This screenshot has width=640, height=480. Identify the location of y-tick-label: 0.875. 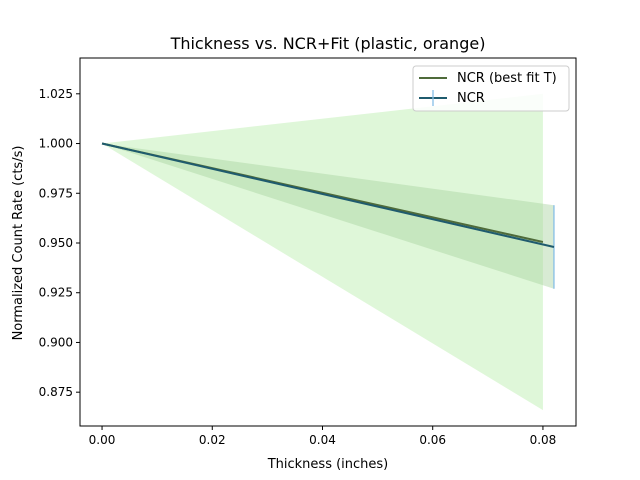
(56, 392).